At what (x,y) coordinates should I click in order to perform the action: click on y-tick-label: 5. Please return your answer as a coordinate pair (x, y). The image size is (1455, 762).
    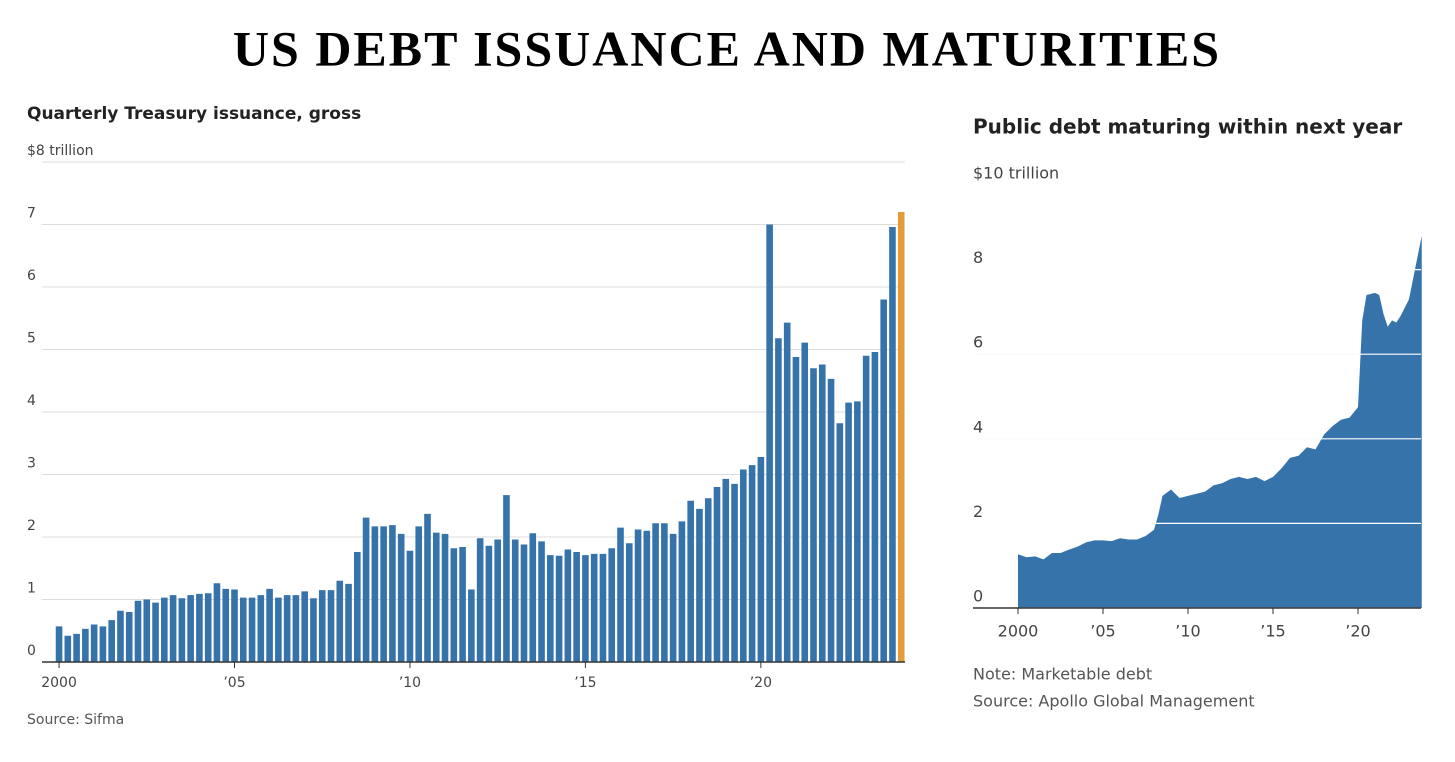
    Looking at the image, I should click on (31, 339).